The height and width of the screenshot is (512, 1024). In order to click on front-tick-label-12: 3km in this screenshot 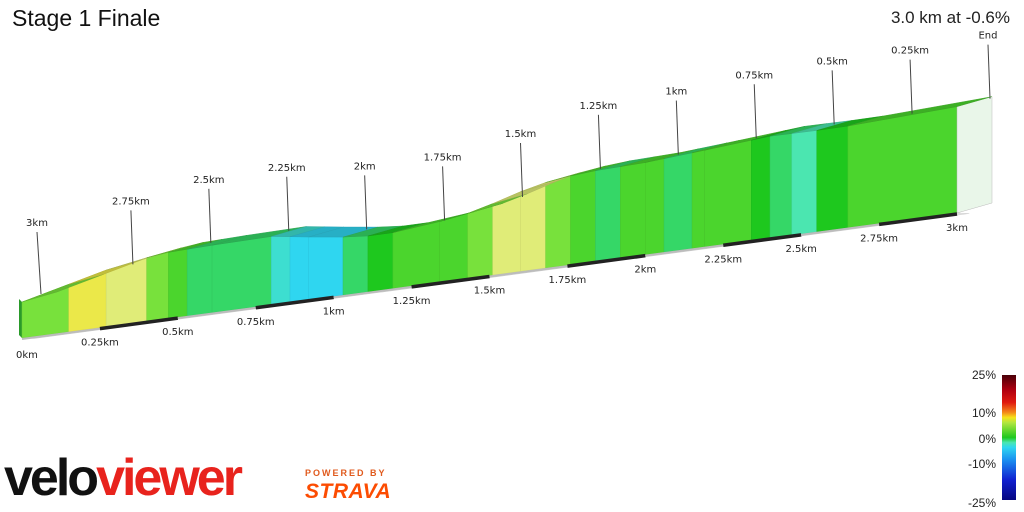, I will do `click(957, 228)`.